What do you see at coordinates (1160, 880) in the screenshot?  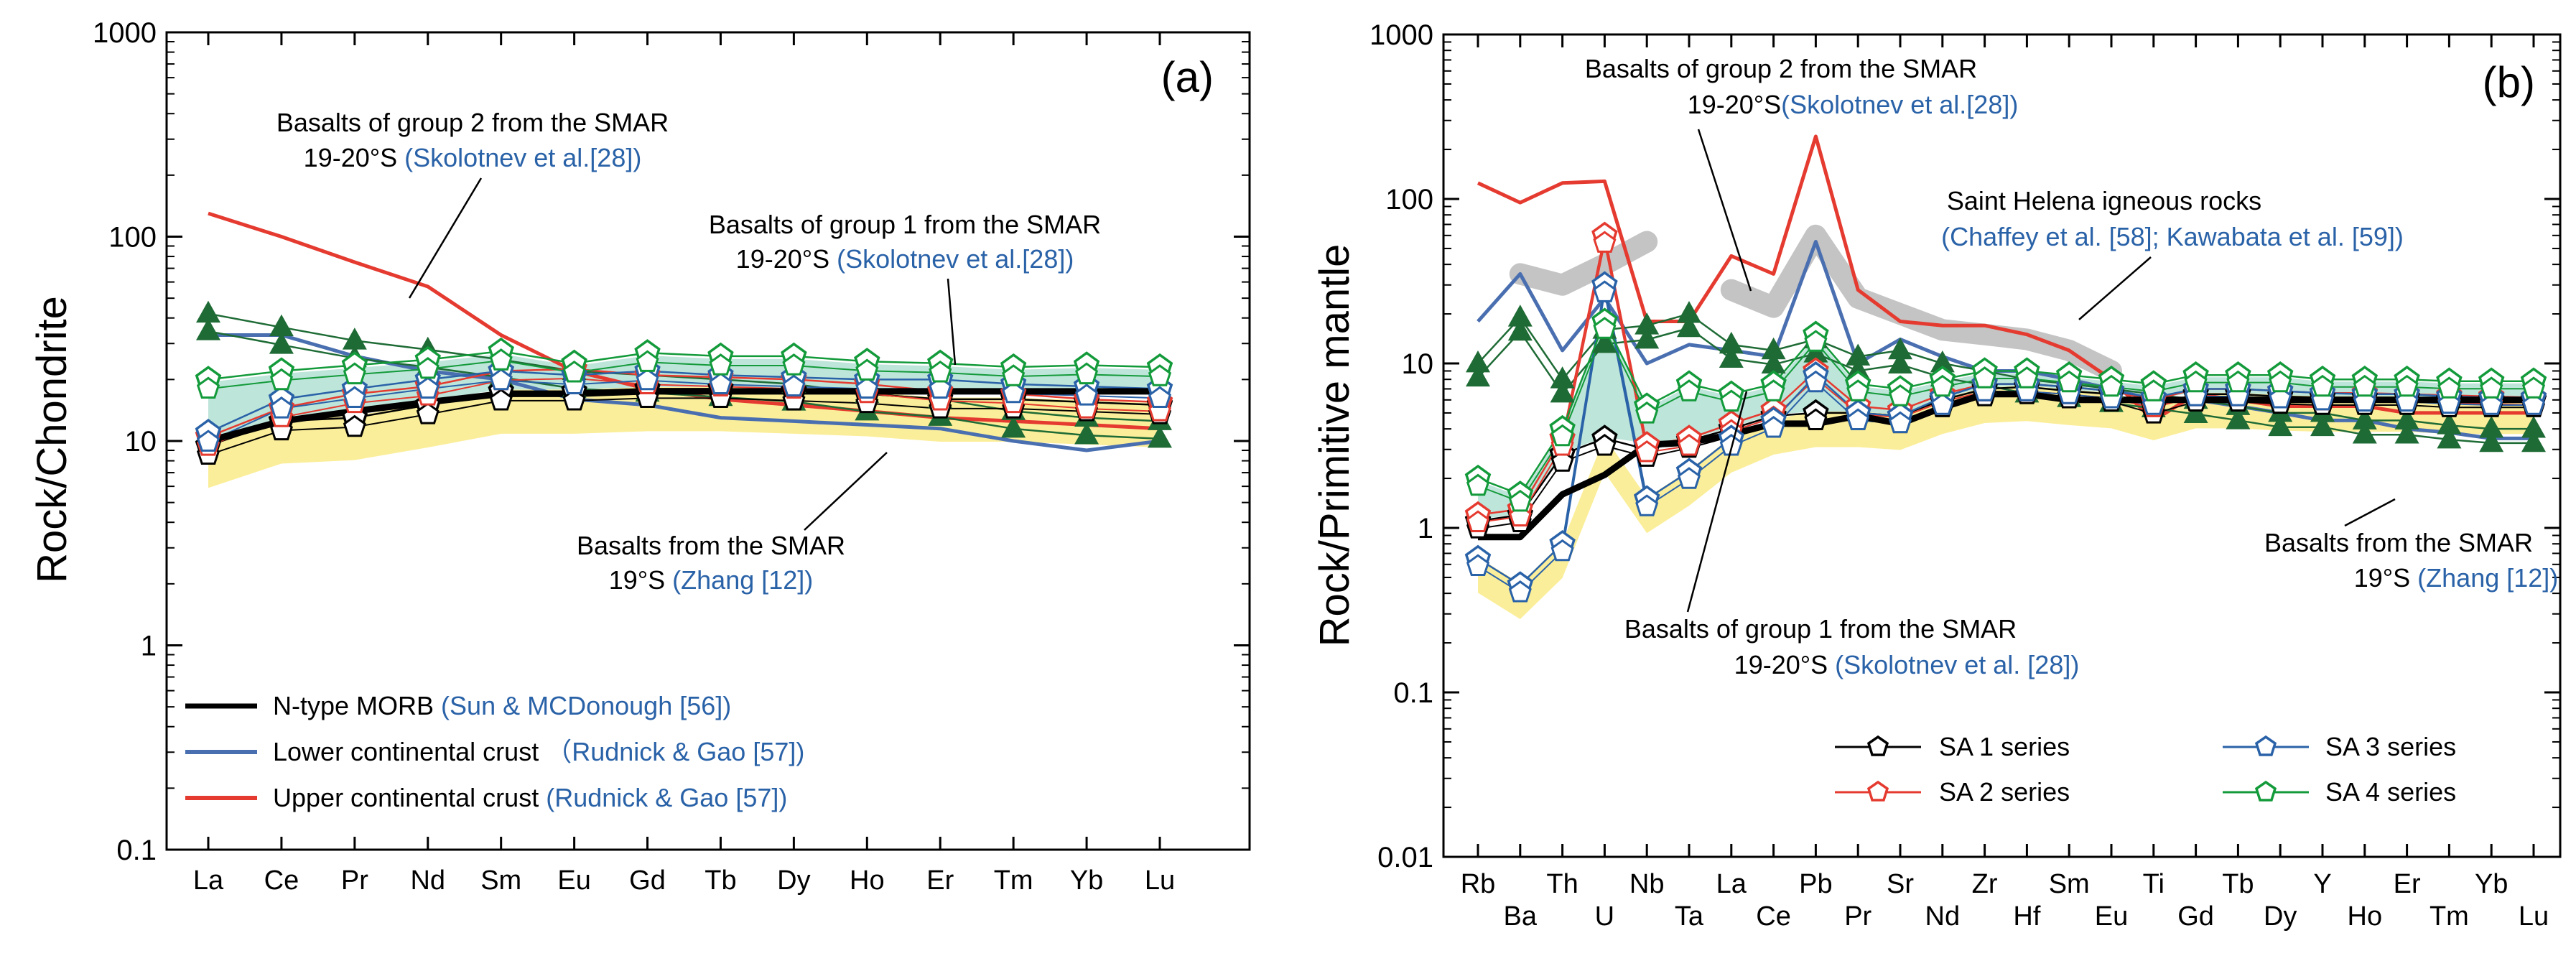 I see `x-tick-label-Lu: Lu` at bounding box center [1160, 880].